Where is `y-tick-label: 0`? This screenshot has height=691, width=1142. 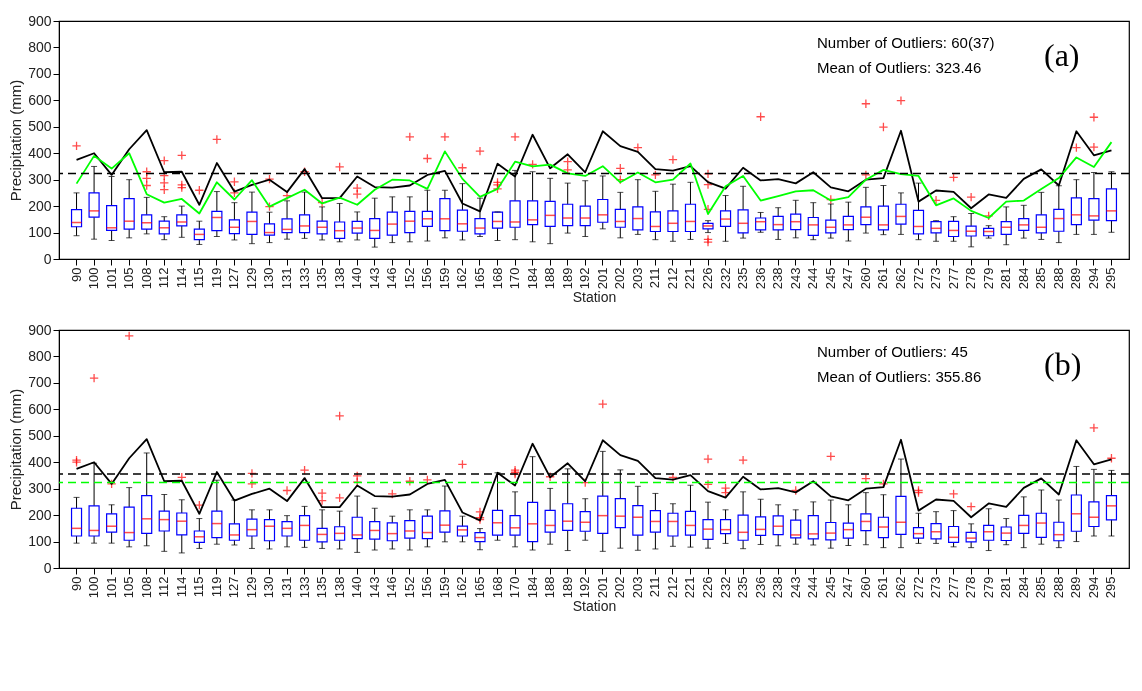
y-tick-label: 0 is located at coordinates (47, 258).